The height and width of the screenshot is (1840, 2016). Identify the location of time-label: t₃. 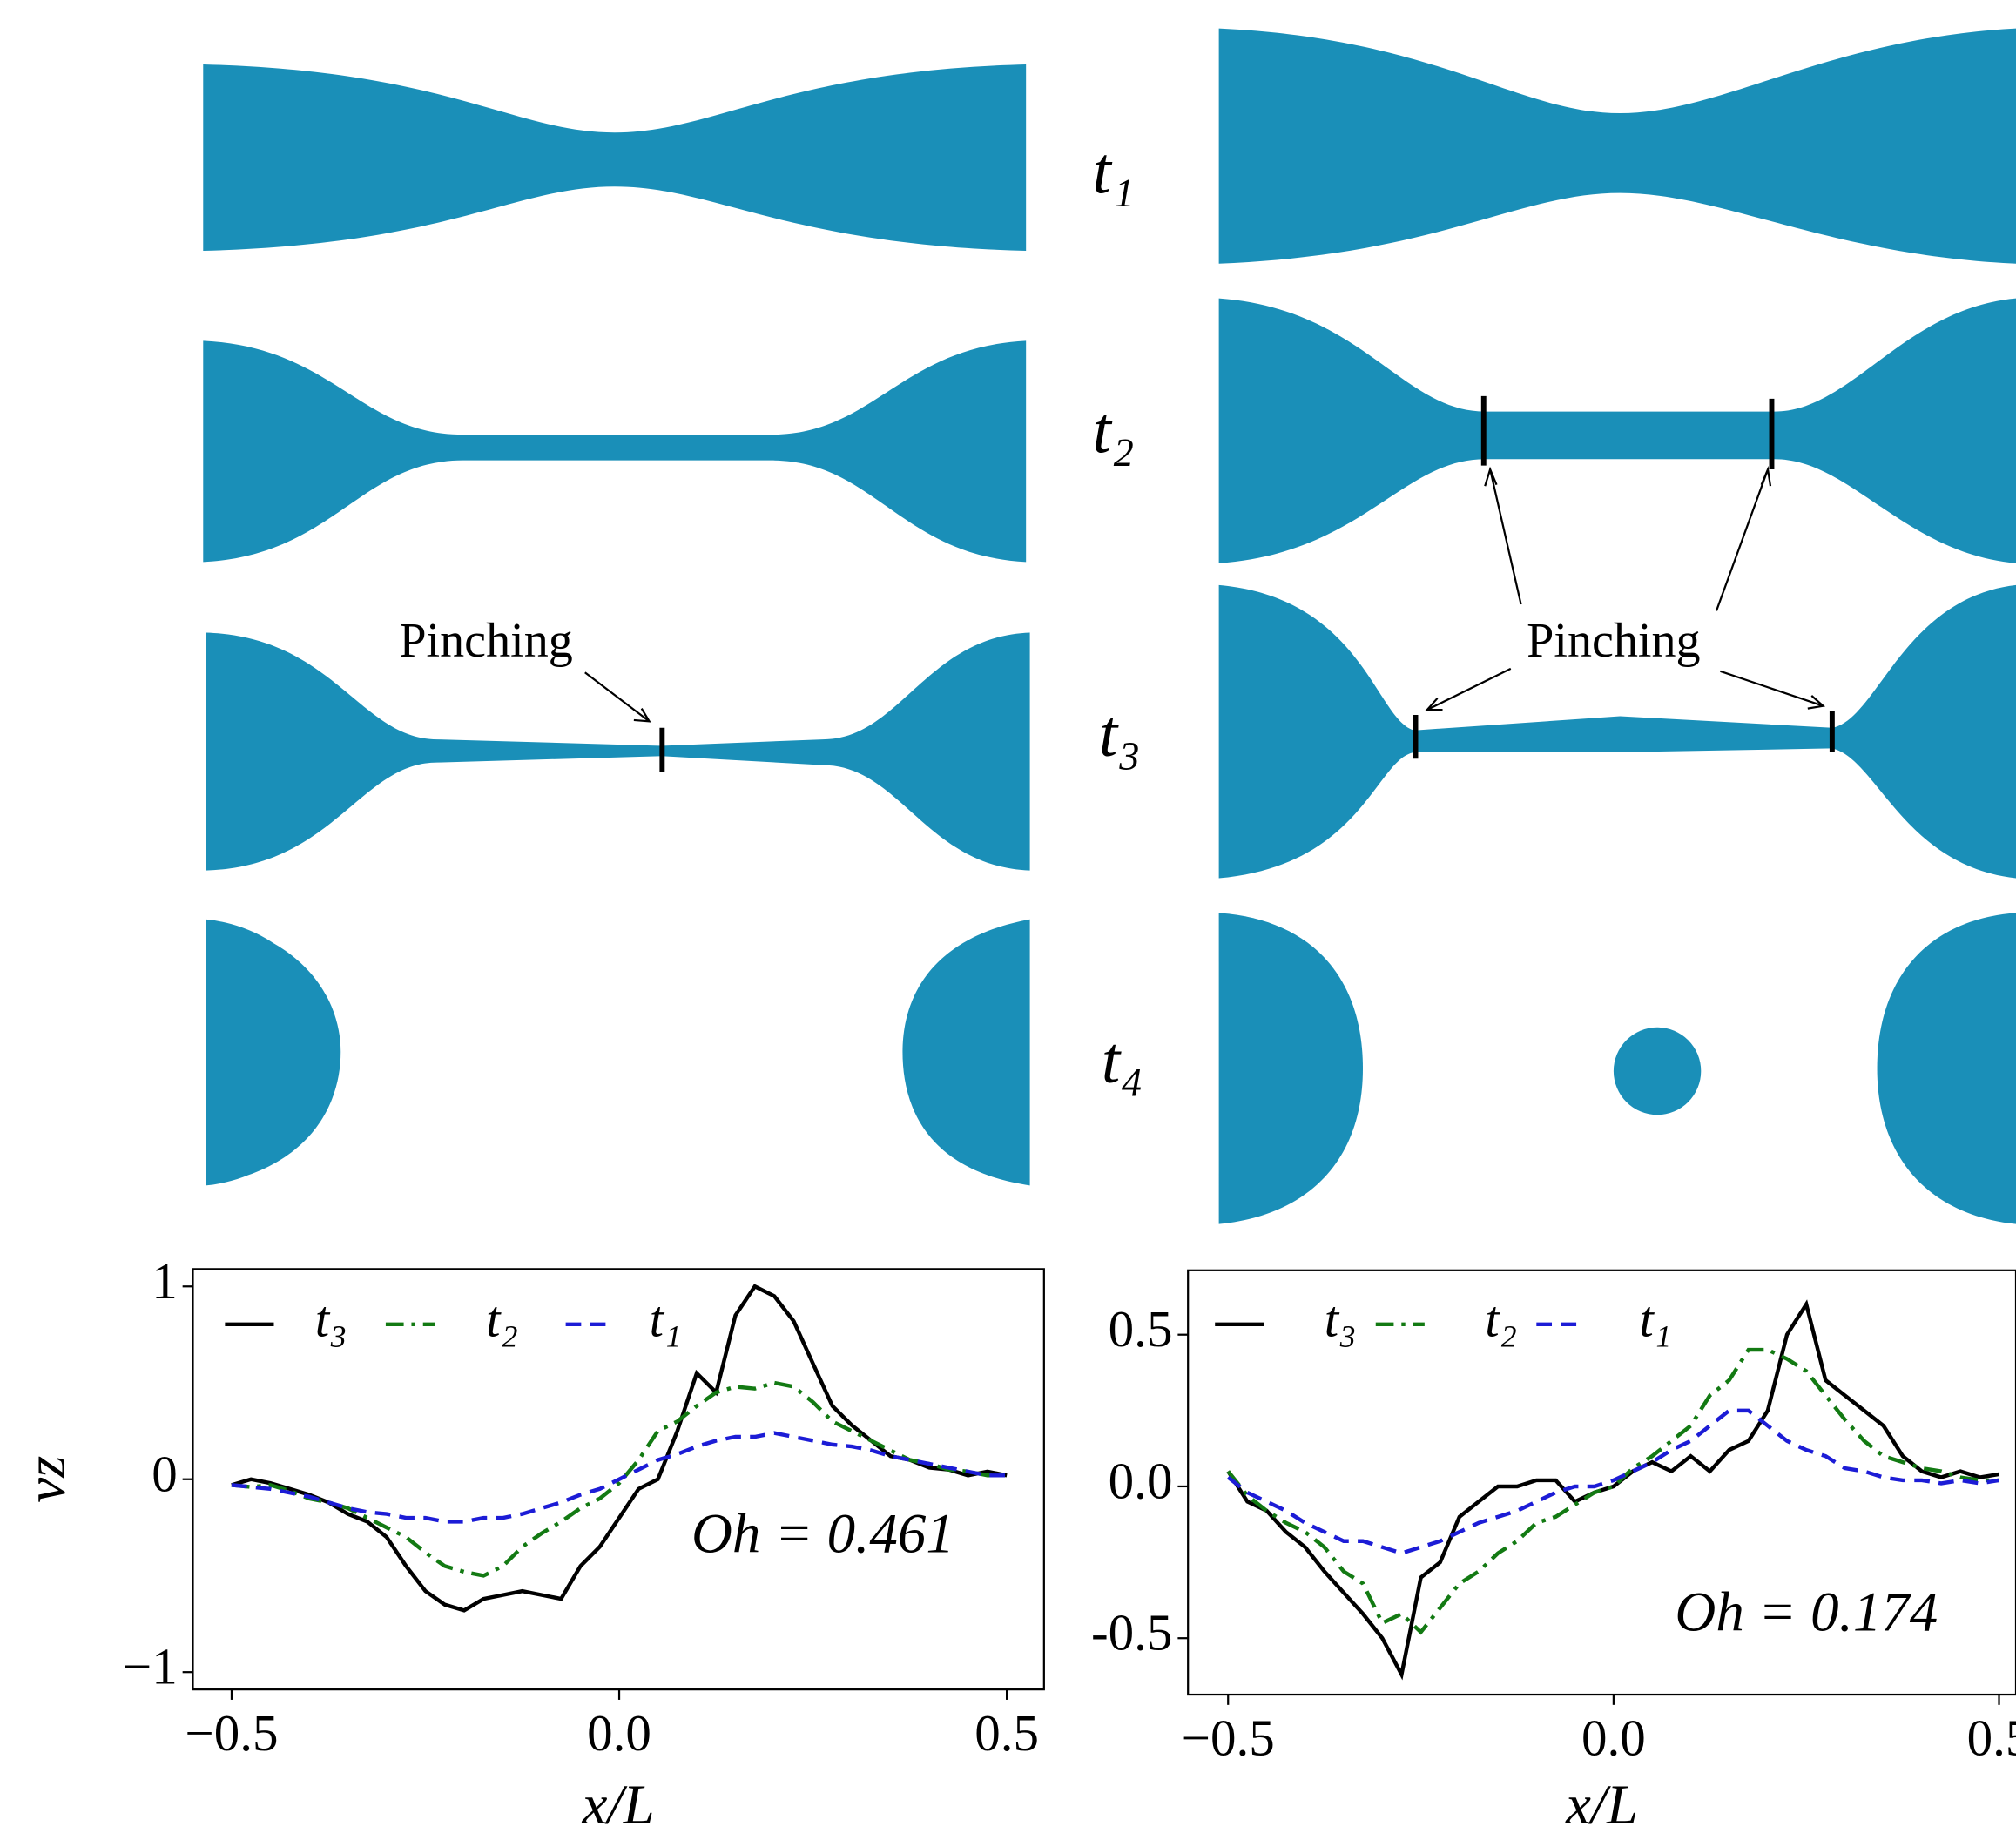
(1120, 734).